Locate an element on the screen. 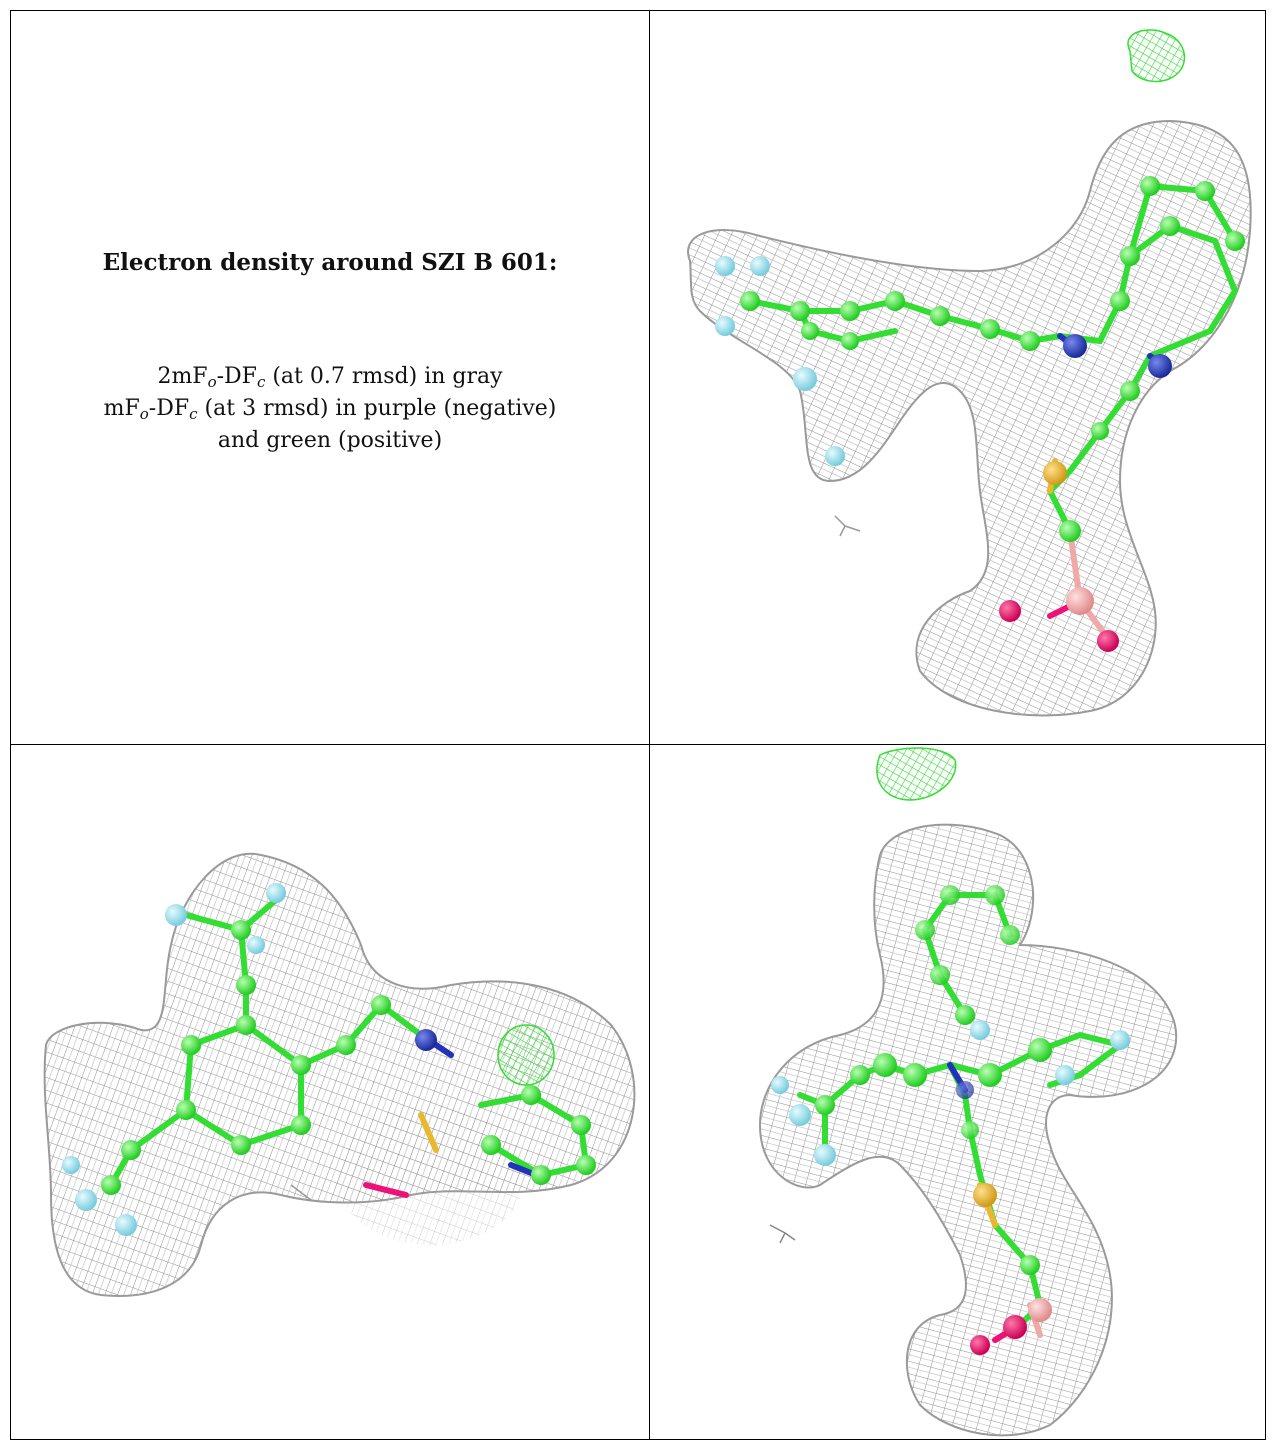 This screenshot has width=1276, height=1440. ghost-density is located at coordinates (431, 1175).